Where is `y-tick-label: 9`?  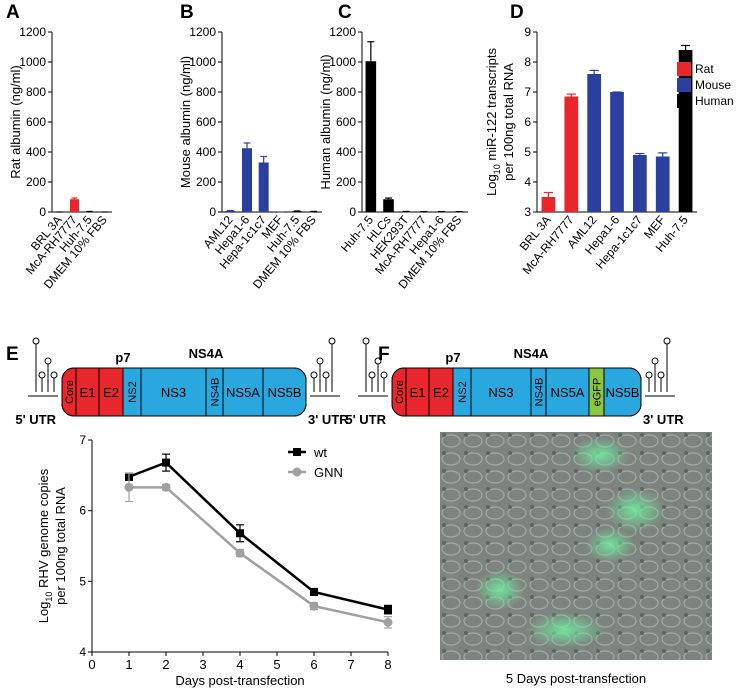
y-tick-label: 9 is located at coordinates (527, 32).